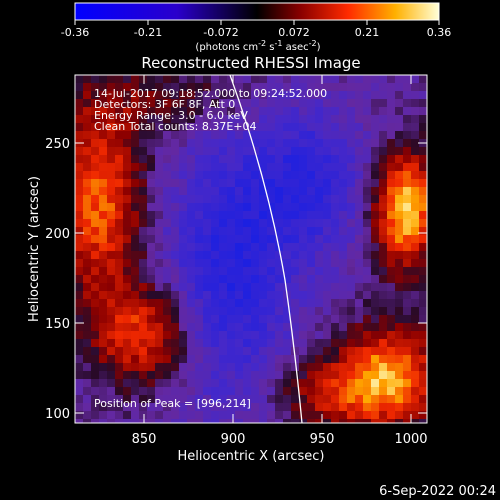 This screenshot has height=500, width=500. I want to click on x-tick-label: 900, so click(233, 439).